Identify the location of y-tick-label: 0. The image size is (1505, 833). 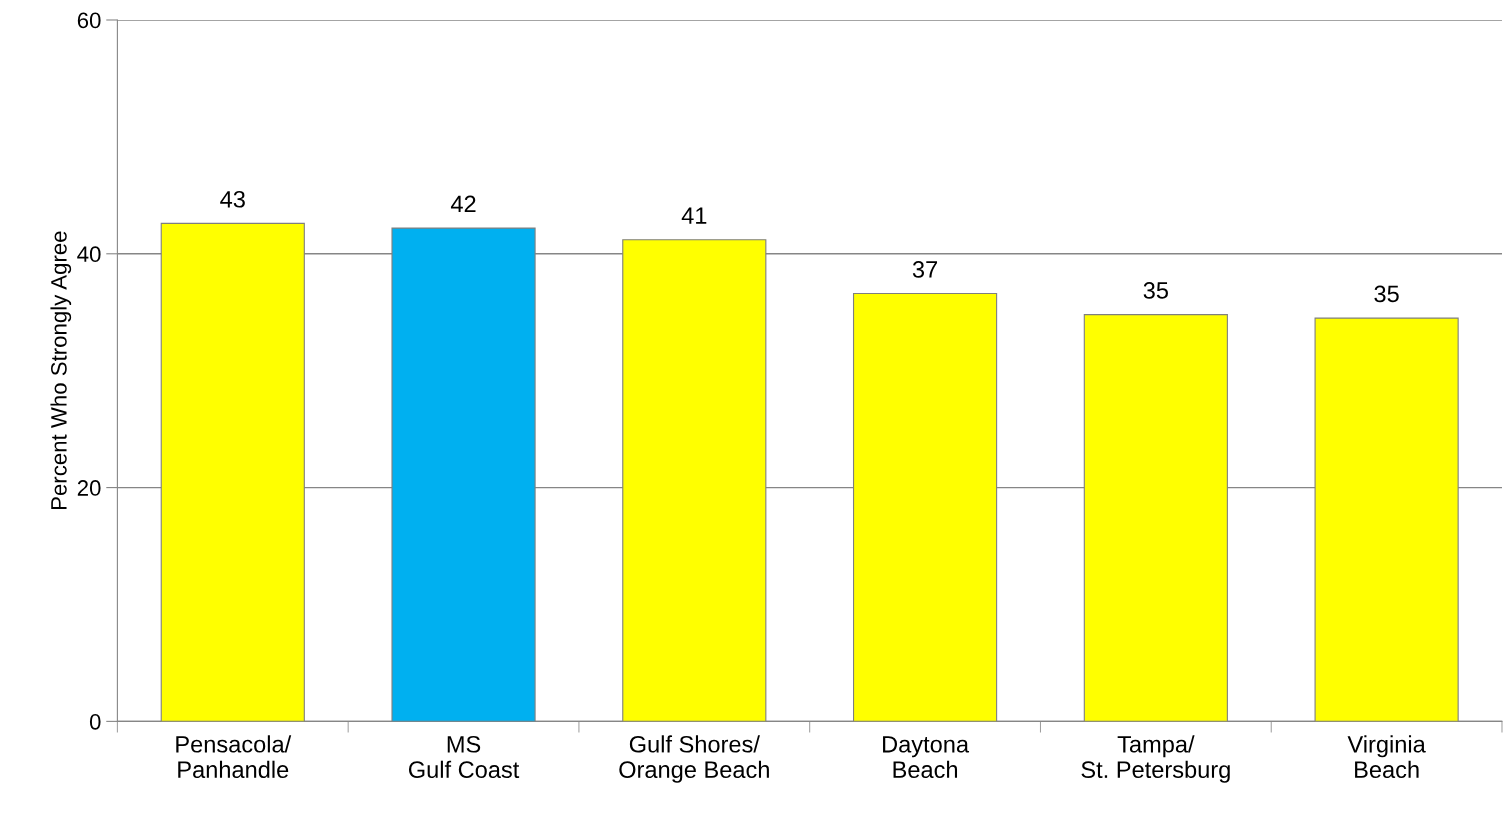
(95, 721).